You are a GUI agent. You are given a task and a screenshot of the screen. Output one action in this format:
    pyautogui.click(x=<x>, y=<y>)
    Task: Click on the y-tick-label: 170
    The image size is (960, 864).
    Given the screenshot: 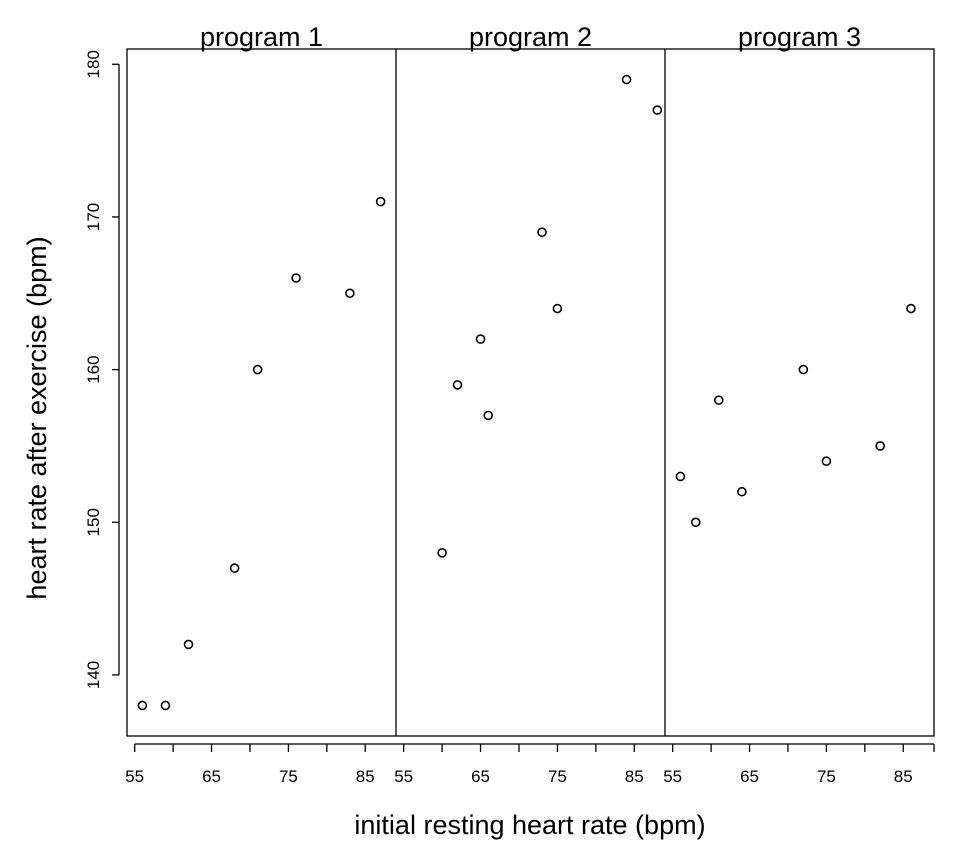 What is the action you would take?
    pyautogui.click(x=93, y=217)
    